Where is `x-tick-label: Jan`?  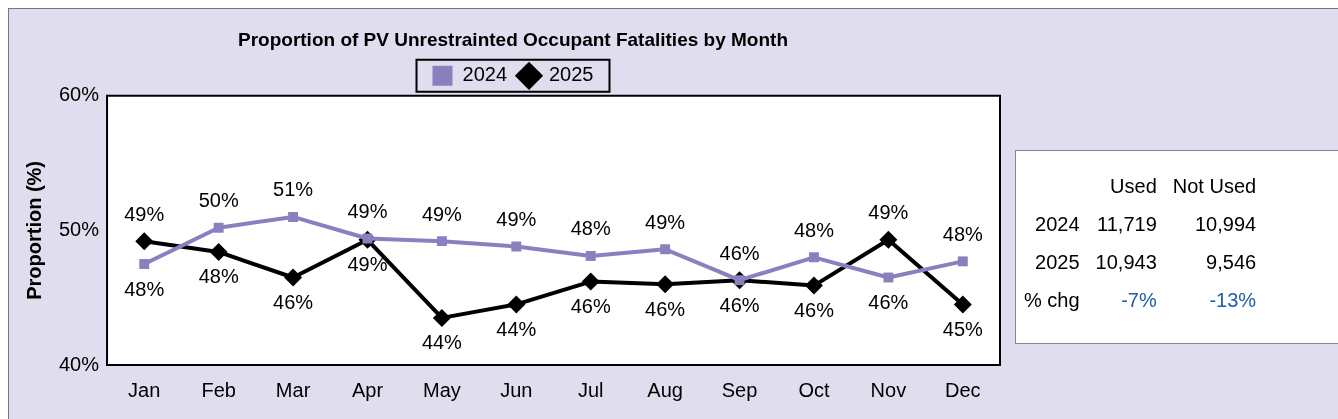
x-tick-label: Jan is located at coordinates (144, 389).